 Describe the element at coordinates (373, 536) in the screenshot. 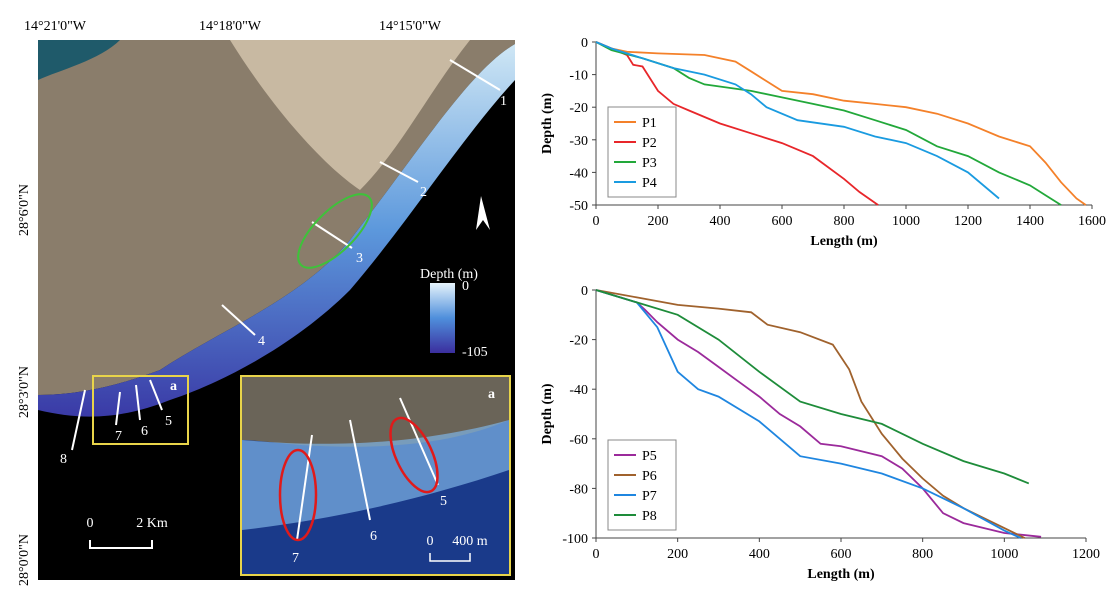

I see `inset-label: 6` at that location.